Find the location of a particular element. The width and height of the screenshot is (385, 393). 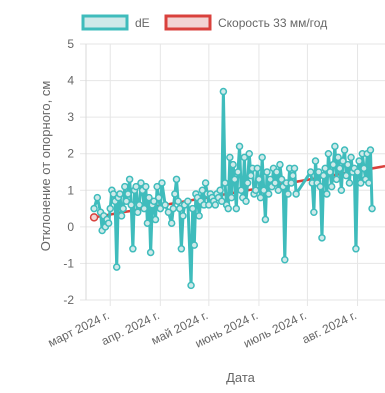

y-axis-title: Отклонение от опорного, см is located at coordinates (45, 166).